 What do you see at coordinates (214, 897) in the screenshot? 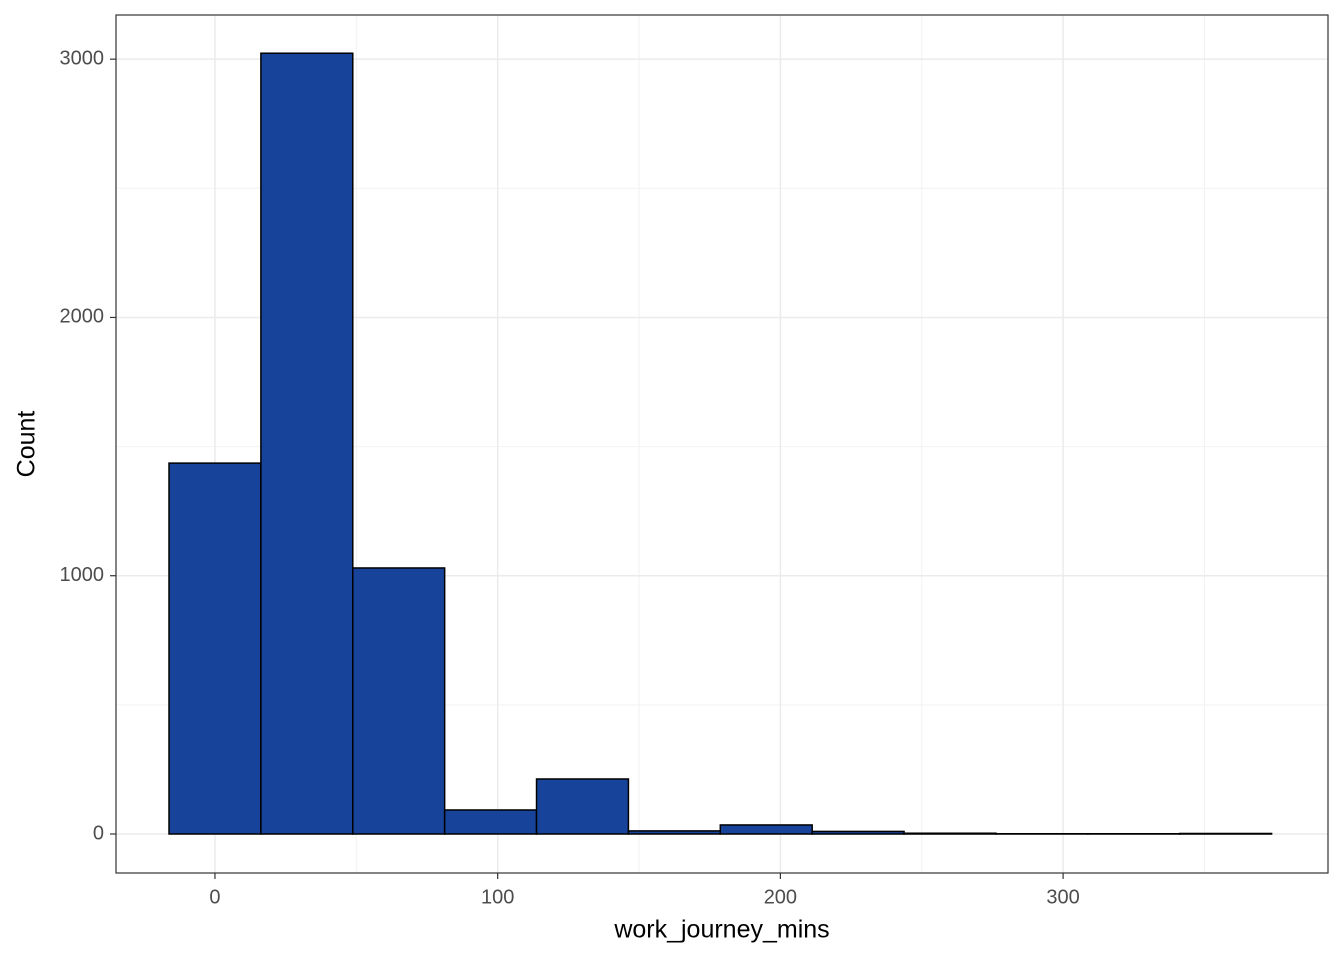
I see `x-tick-label: 0` at bounding box center [214, 897].